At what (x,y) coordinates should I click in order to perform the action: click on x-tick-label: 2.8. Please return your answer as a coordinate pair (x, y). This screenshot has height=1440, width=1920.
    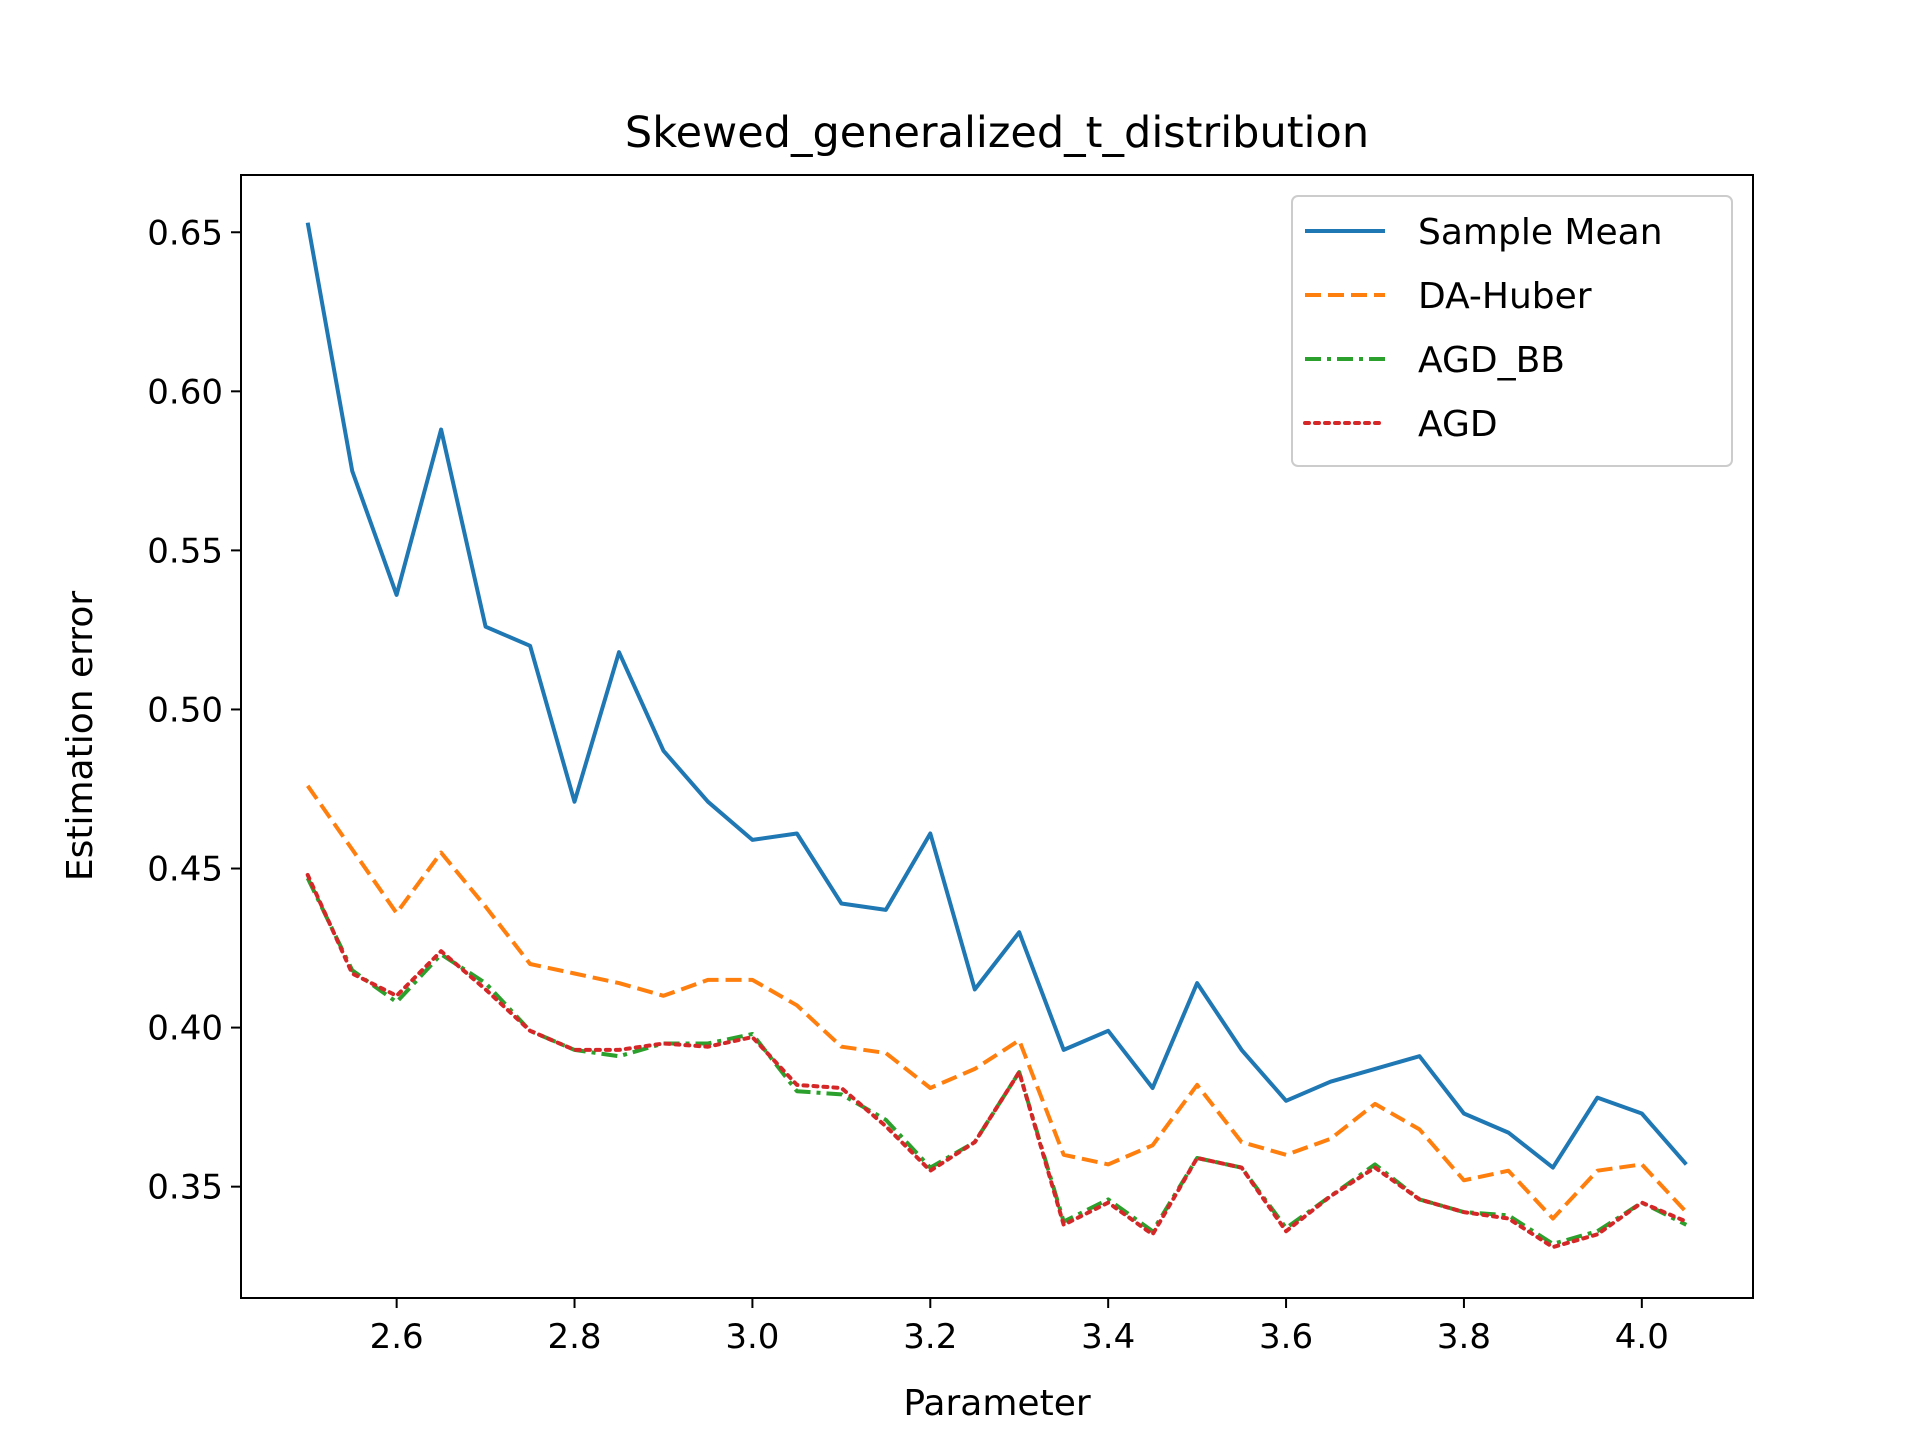
    Looking at the image, I should click on (574, 1337).